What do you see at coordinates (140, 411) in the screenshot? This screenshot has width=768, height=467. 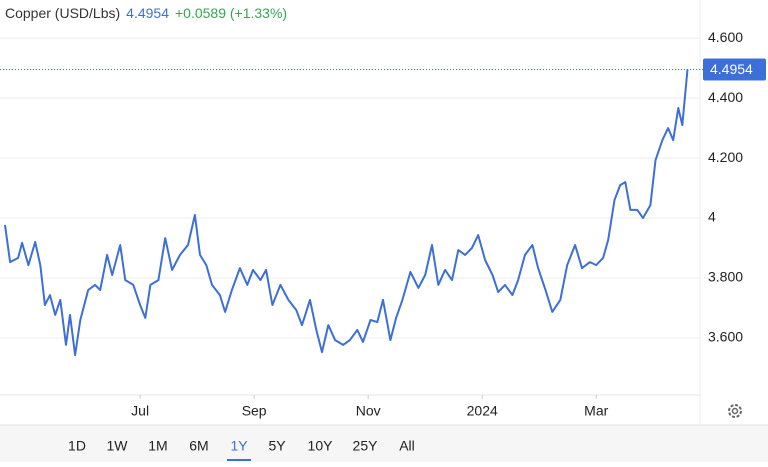 I see `x-tick-label: Jul` at bounding box center [140, 411].